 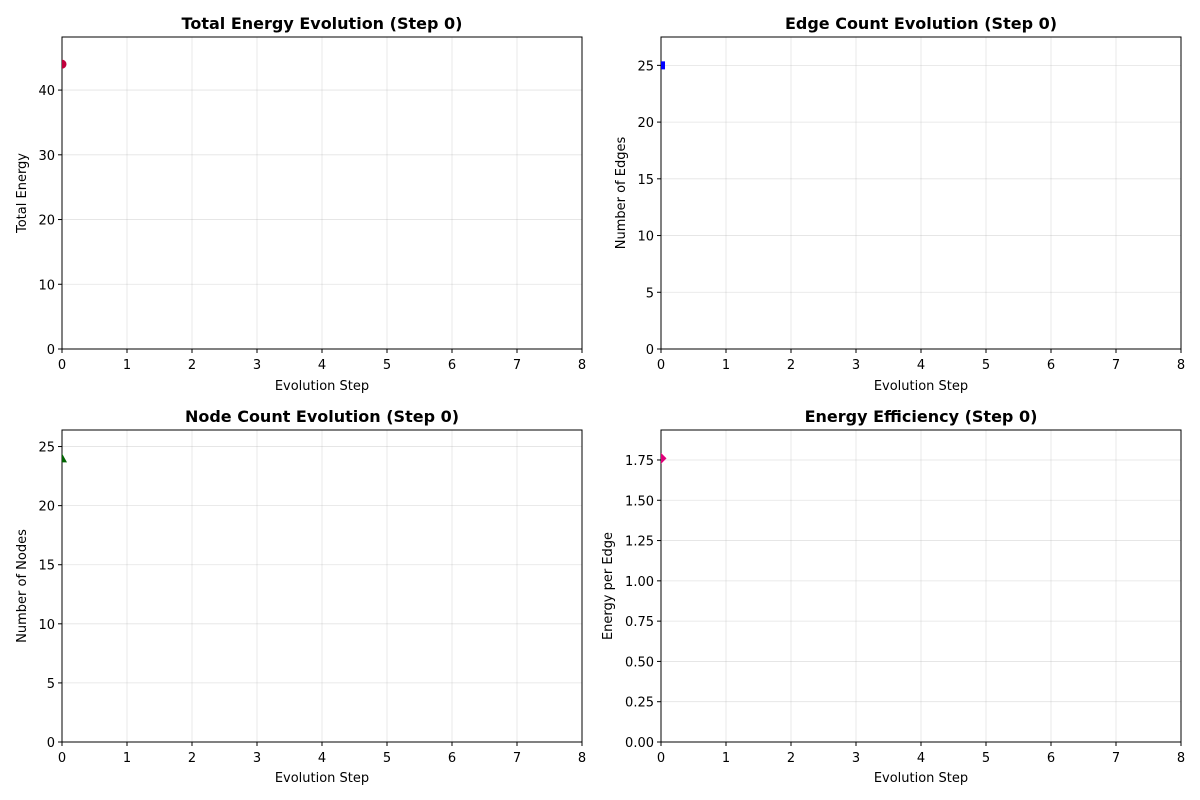 What do you see at coordinates (639, 703) in the screenshot?
I see `y-tick-label: 0.25` at bounding box center [639, 703].